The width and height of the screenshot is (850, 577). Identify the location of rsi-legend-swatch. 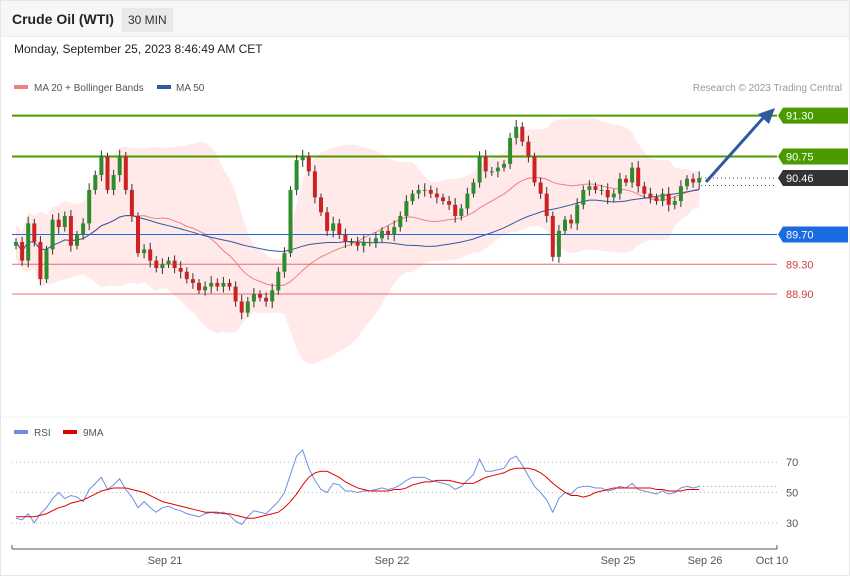
(21, 432).